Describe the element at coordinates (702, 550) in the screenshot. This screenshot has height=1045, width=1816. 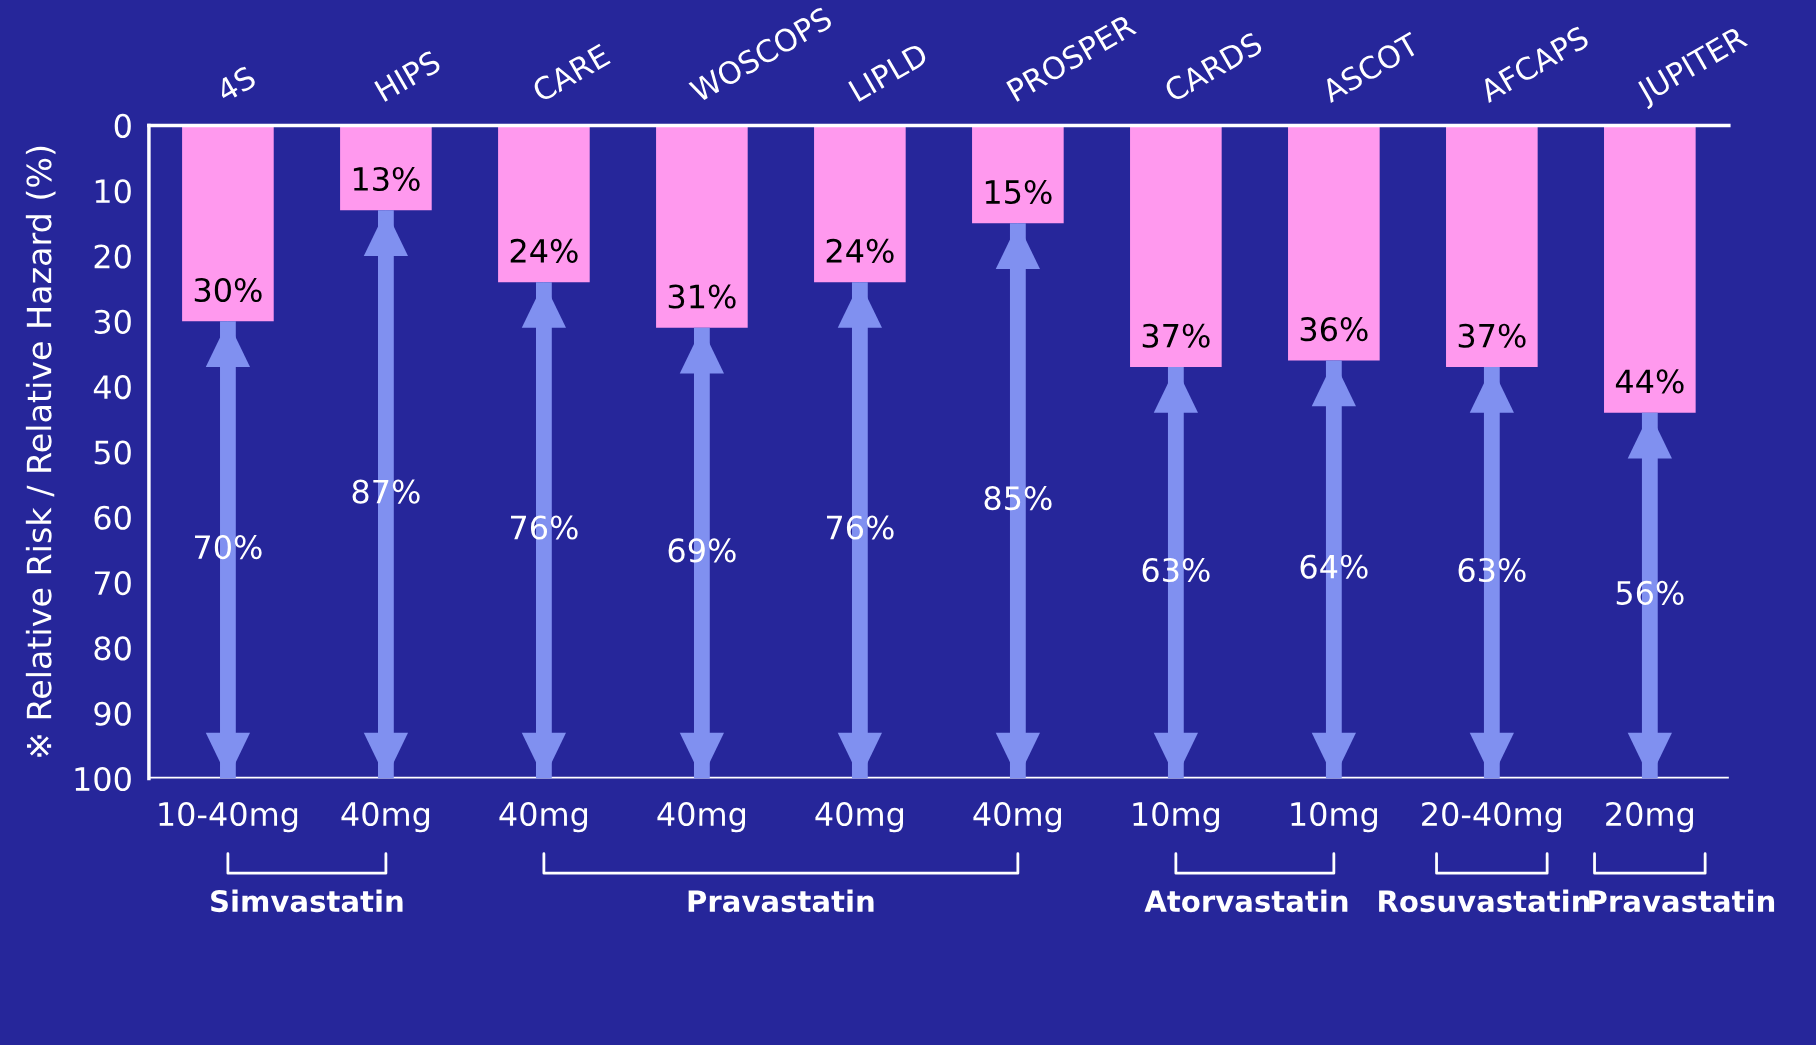
I see `data-label: 69%` at that location.